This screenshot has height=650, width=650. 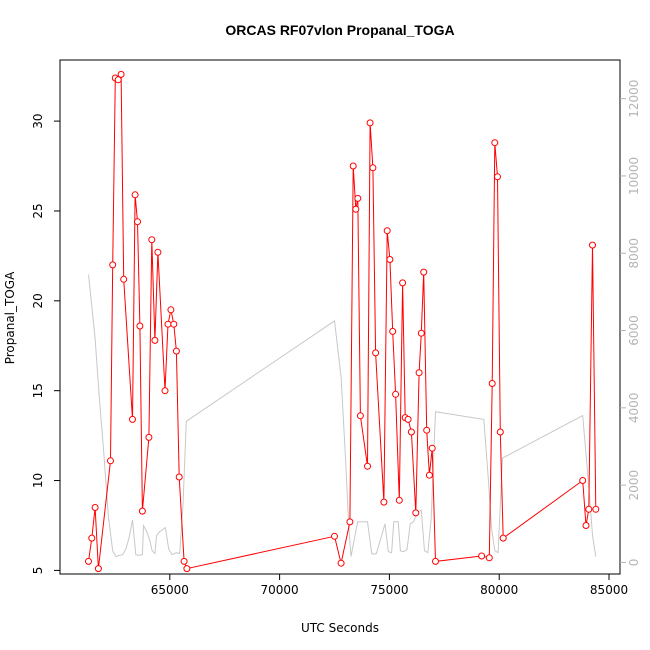 I want to click on y2-tick-label-0: 0, so click(x=634, y=563).